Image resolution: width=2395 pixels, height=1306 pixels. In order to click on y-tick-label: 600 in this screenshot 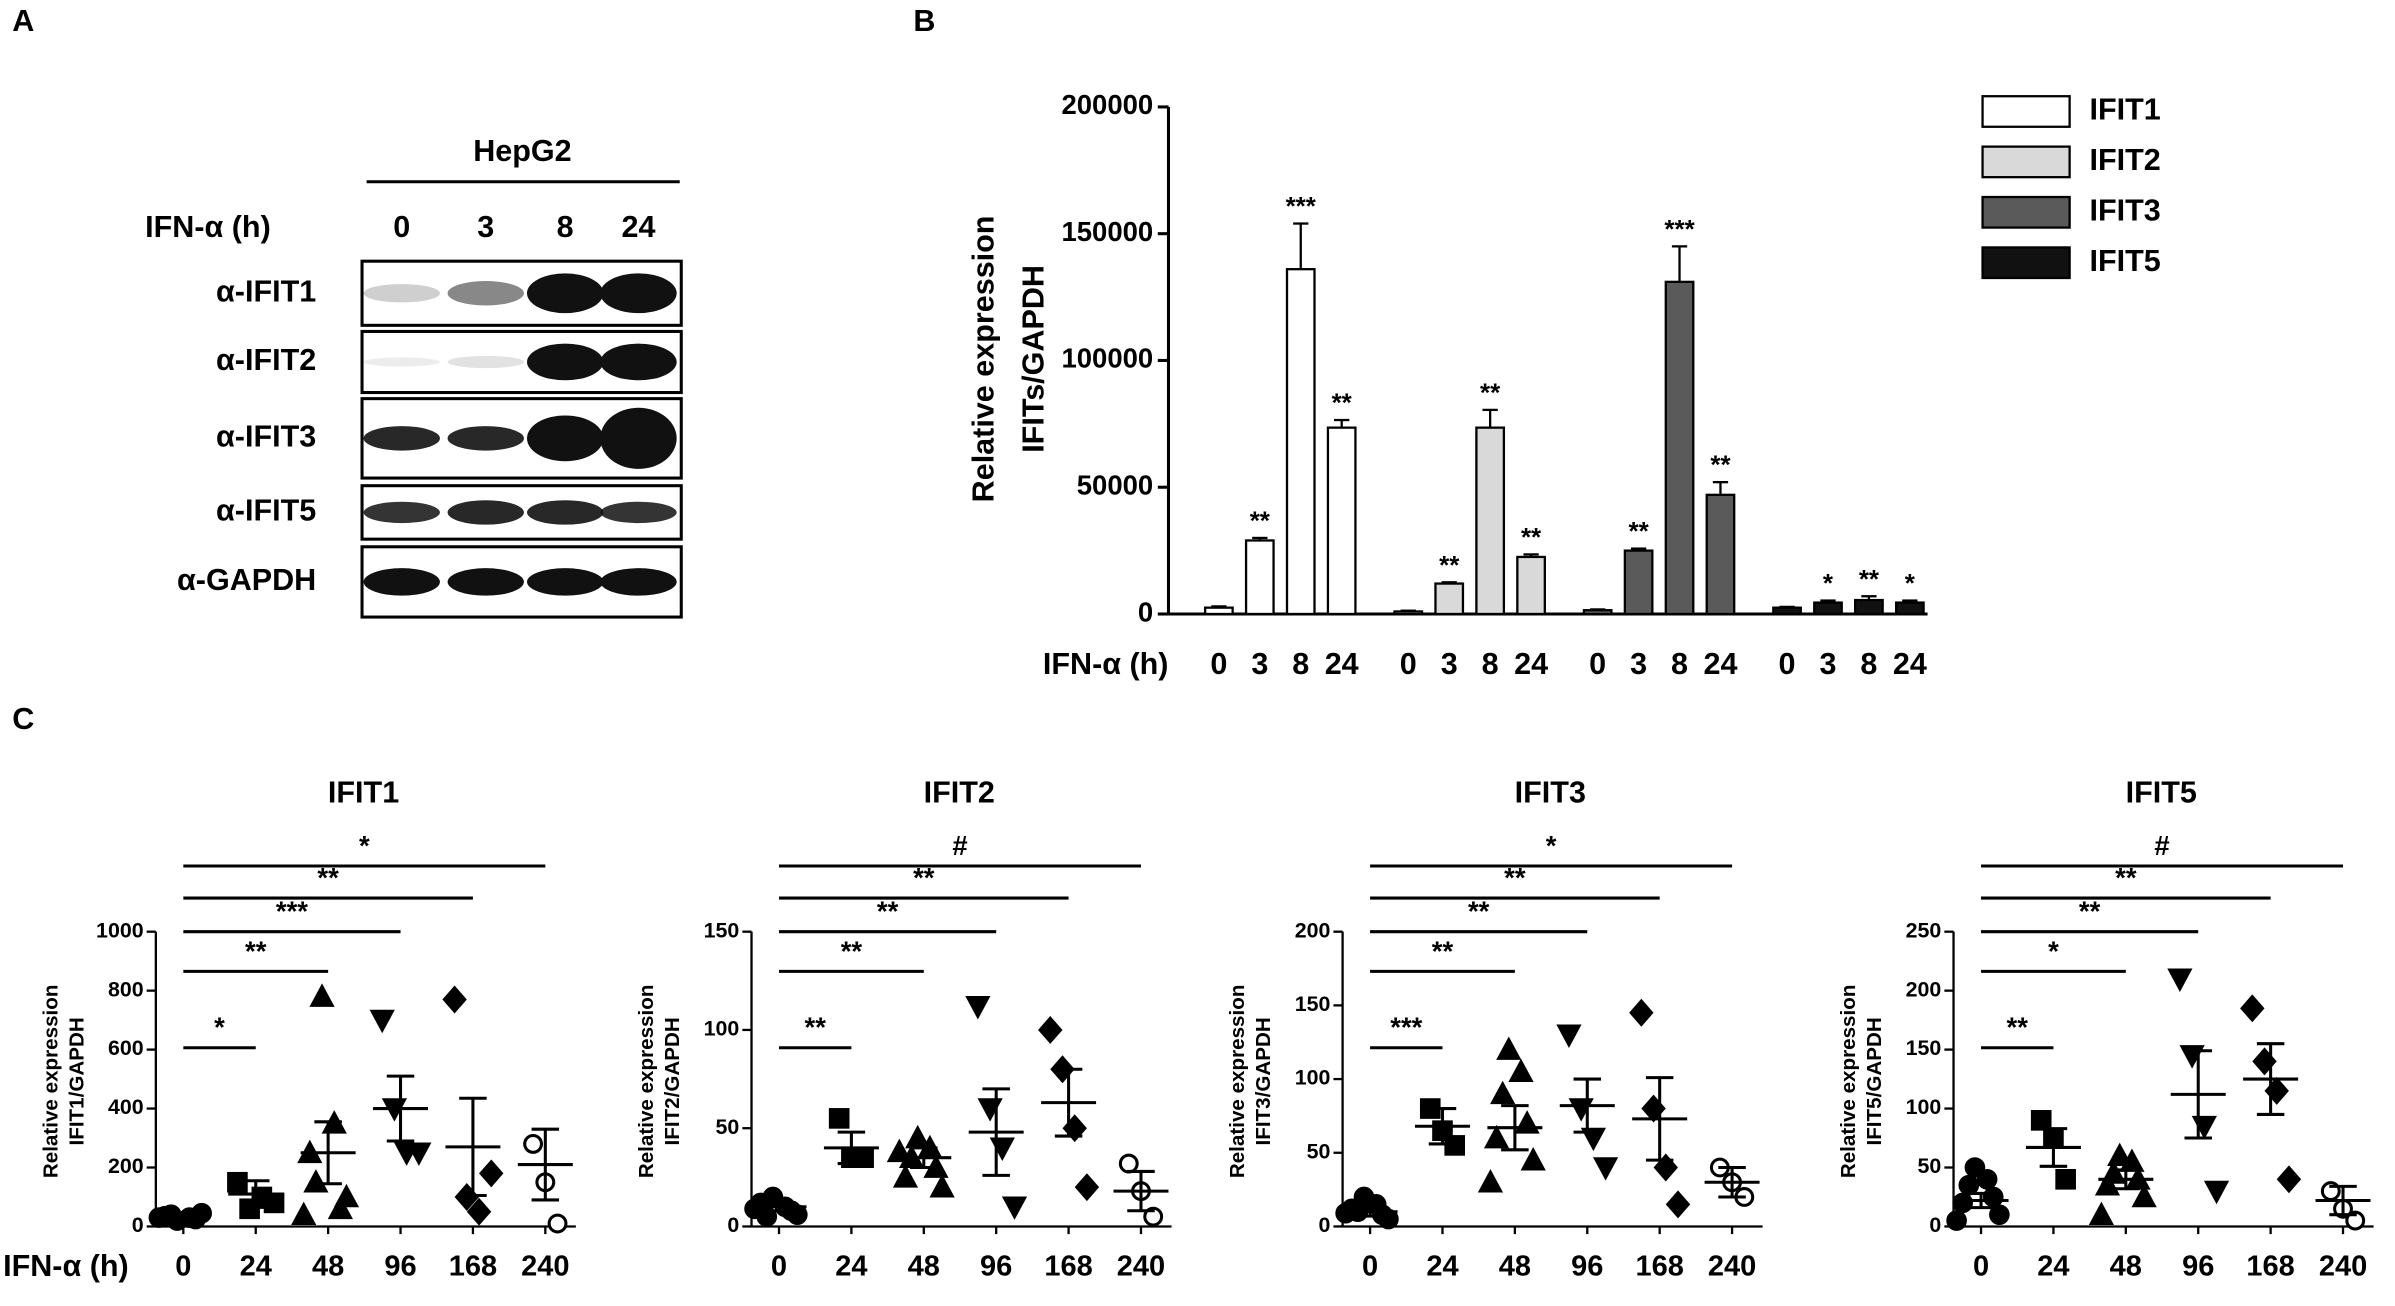, I will do `click(126, 1048)`.